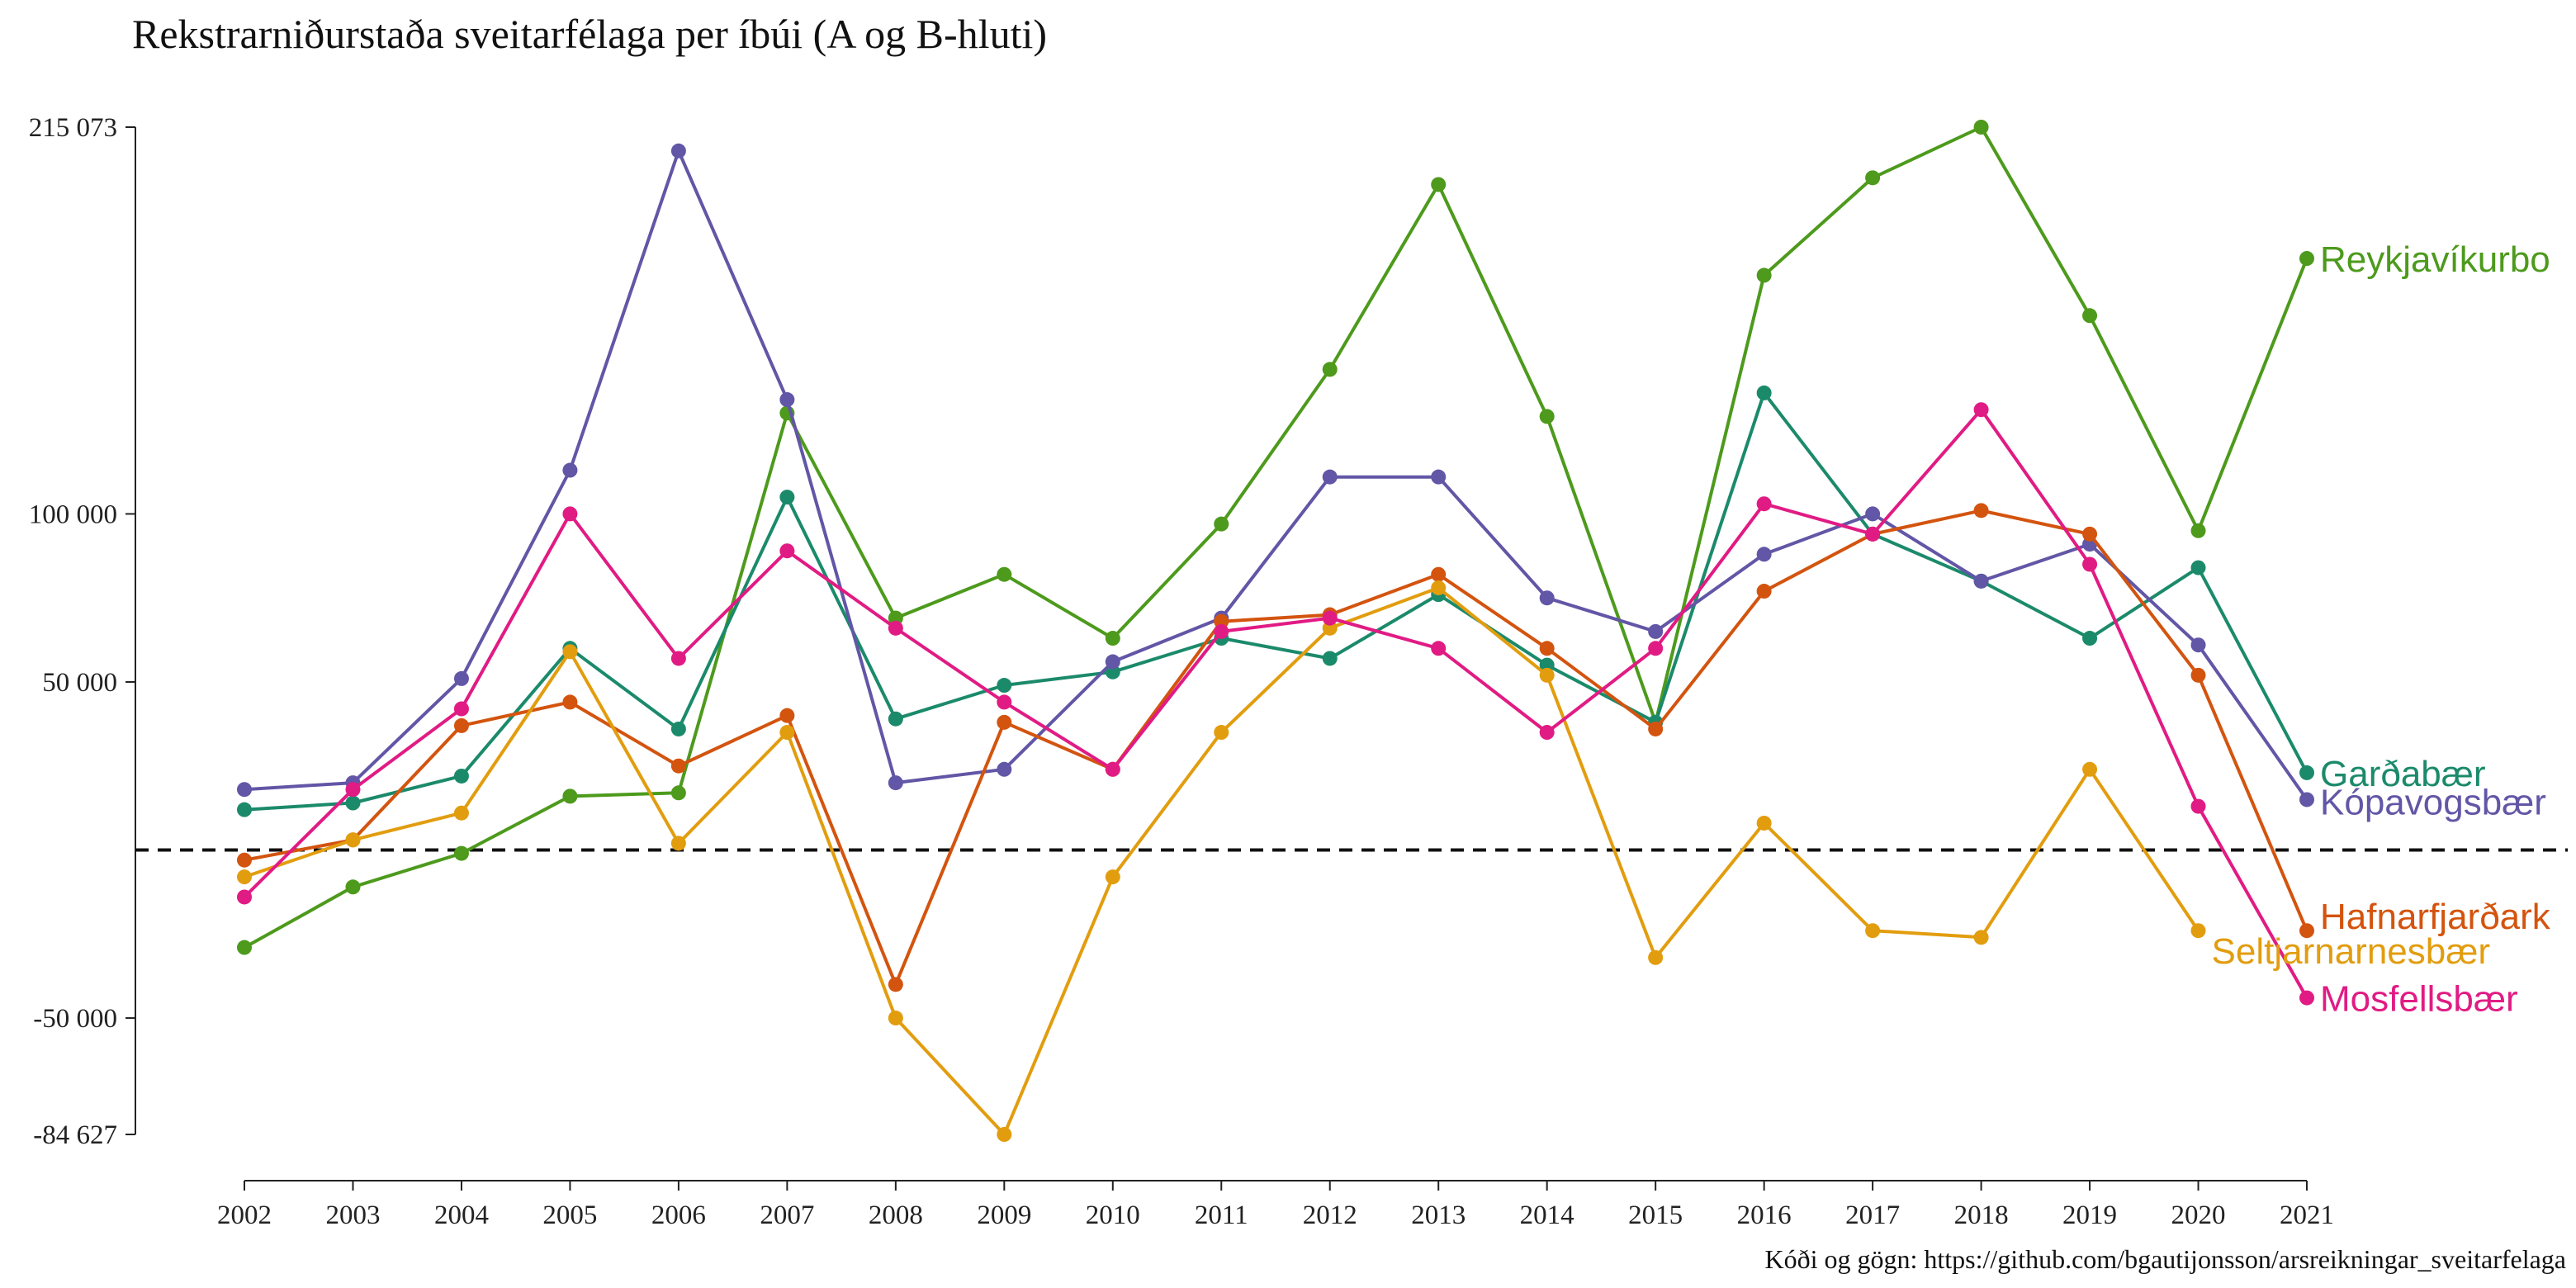 The height and width of the screenshot is (1288, 2576). I want to click on x-tick-label: 2010, so click(1113, 1215).